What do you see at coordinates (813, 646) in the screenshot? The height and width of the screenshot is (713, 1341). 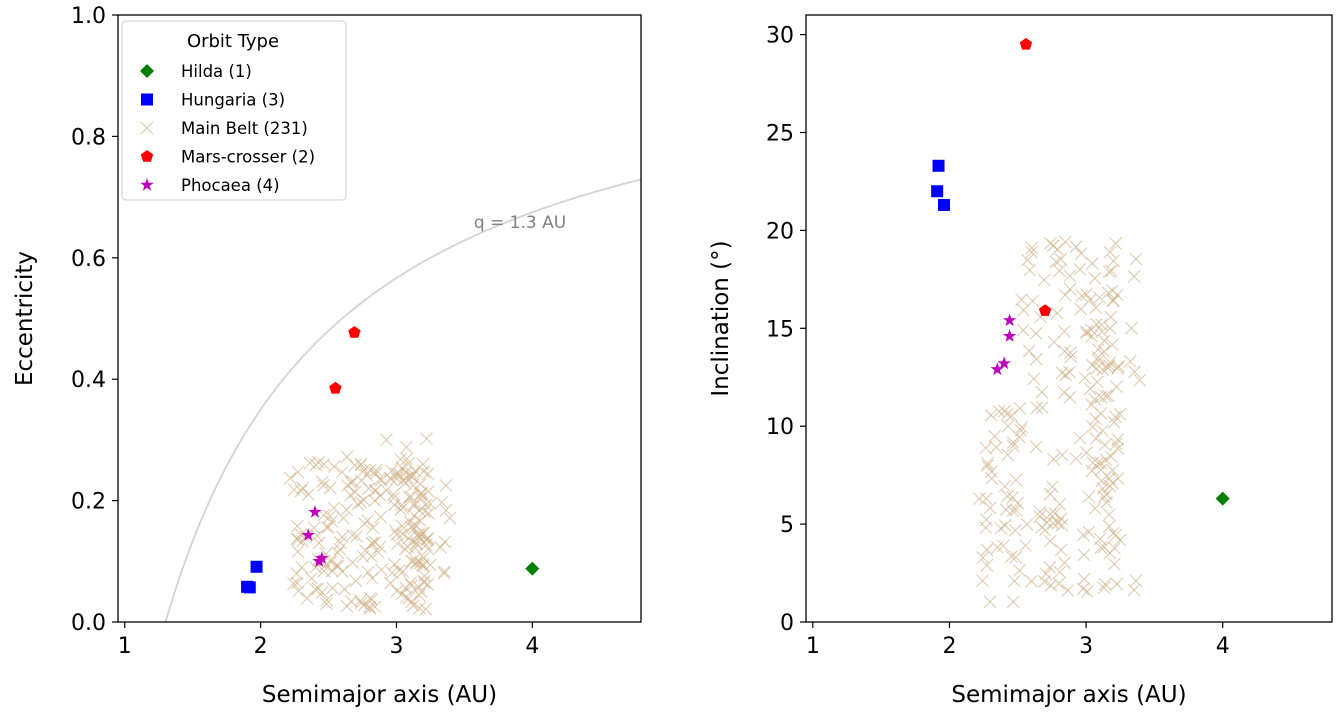 I see `x-tick-label: 1` at bounding box center [813, 646].